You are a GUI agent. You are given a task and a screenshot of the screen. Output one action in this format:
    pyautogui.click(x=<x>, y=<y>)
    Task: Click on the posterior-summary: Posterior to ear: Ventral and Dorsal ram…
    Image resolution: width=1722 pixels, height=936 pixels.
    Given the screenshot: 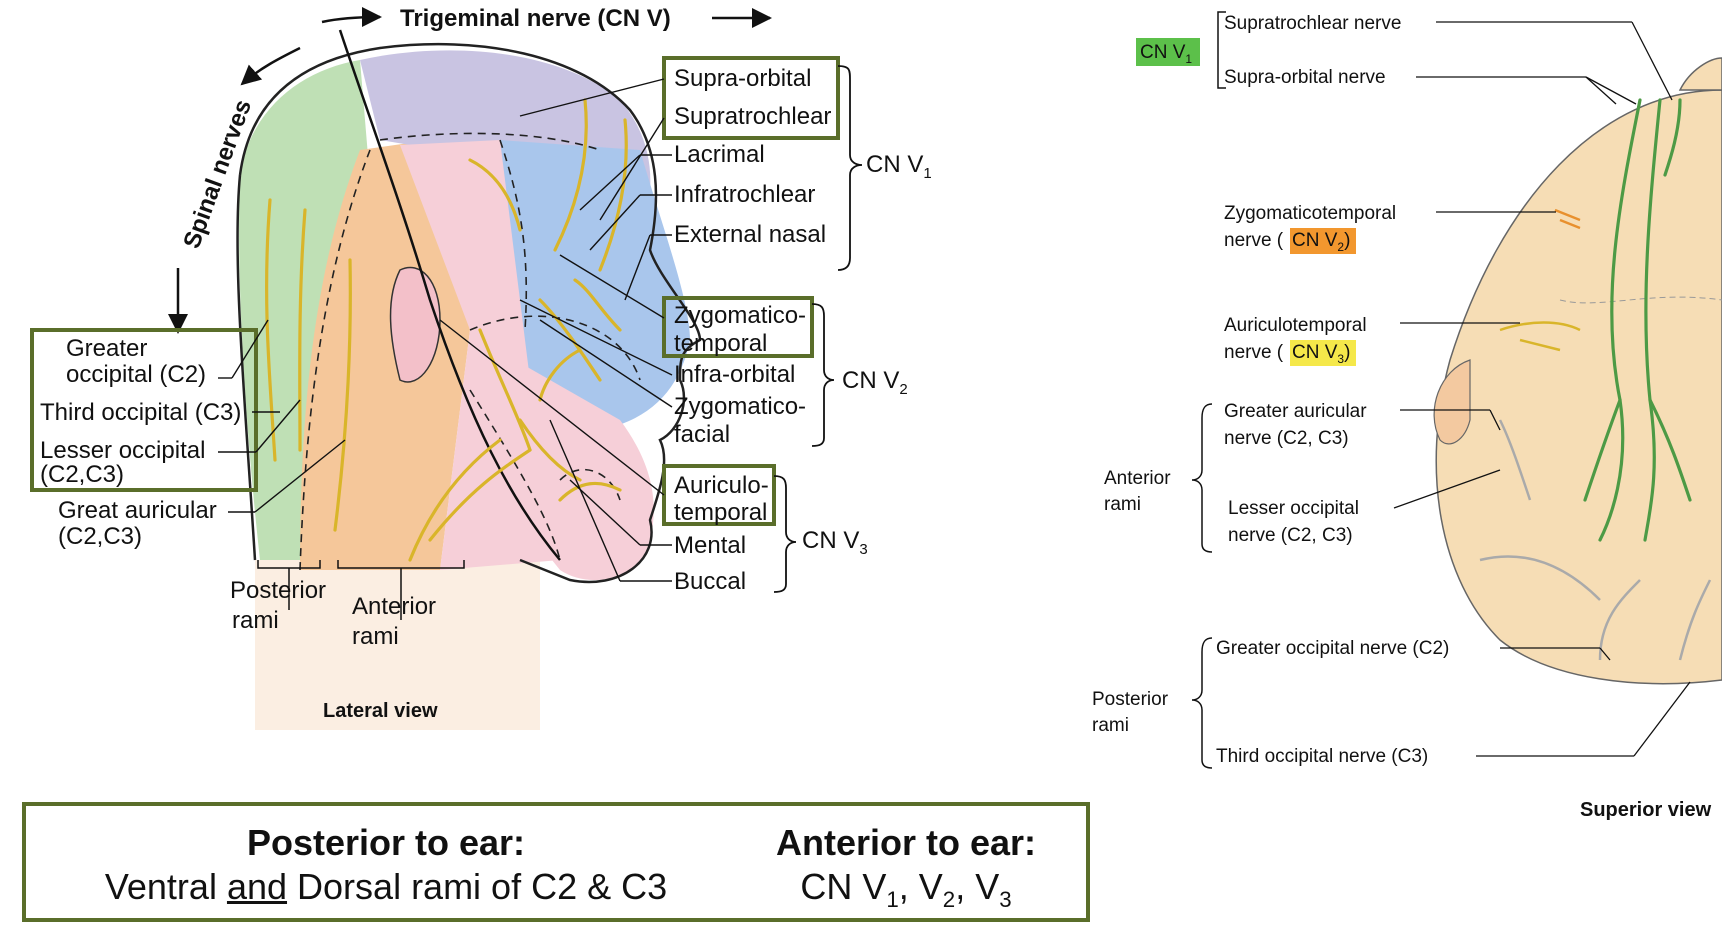 What is the action you would take?
    pyautogui.click(x=386, y=866)
    